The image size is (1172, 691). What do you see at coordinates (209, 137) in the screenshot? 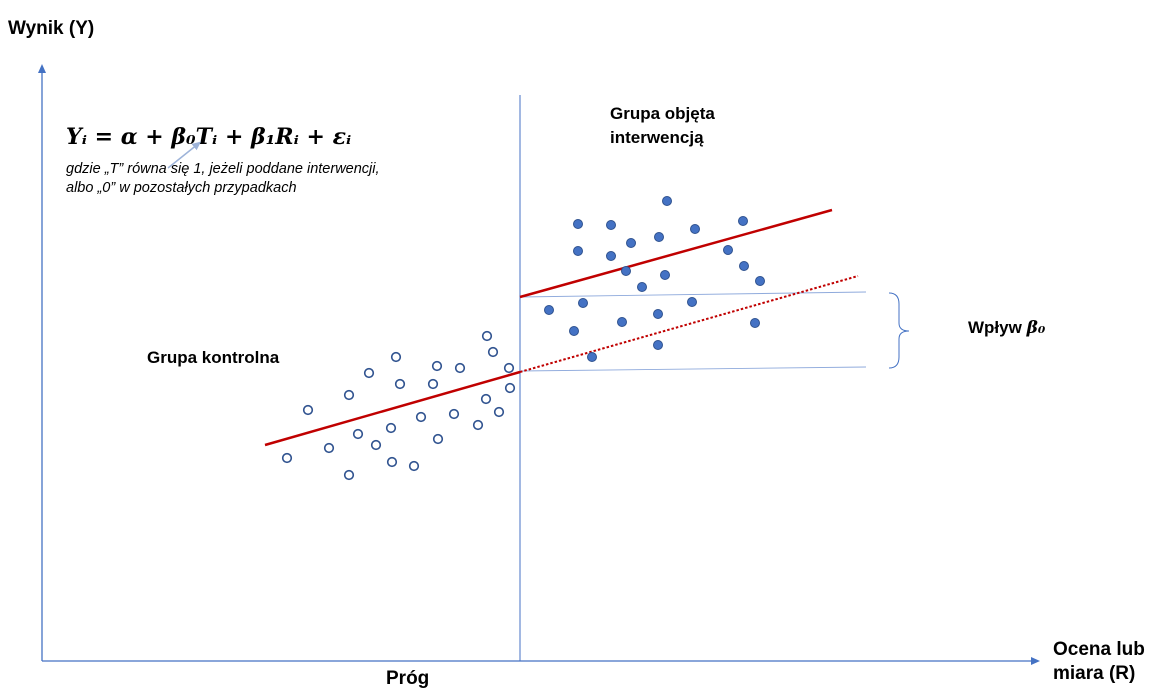
I see `regression-formula: Yᵢ = α + β₀Tᵢ + β₁Rᵢ + εᵢ` at bounding box center [209, 137].